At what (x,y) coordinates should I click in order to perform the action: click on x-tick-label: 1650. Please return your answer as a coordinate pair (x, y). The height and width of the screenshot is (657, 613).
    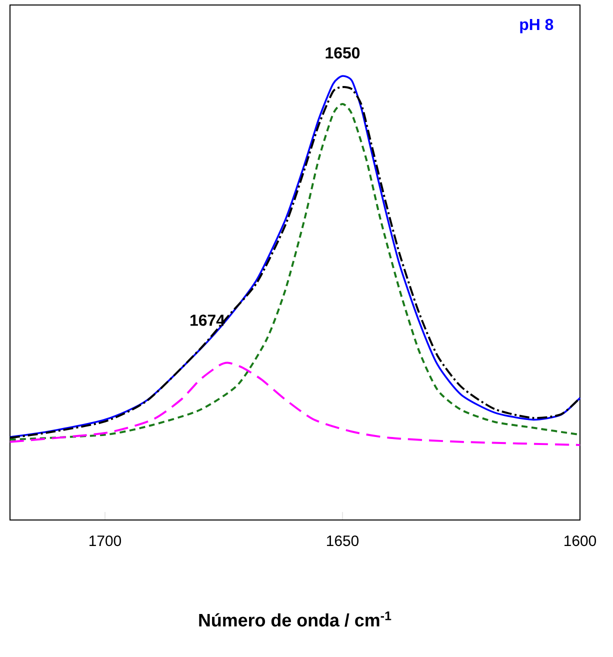
    Looking at the image, I should click on (343, 541).